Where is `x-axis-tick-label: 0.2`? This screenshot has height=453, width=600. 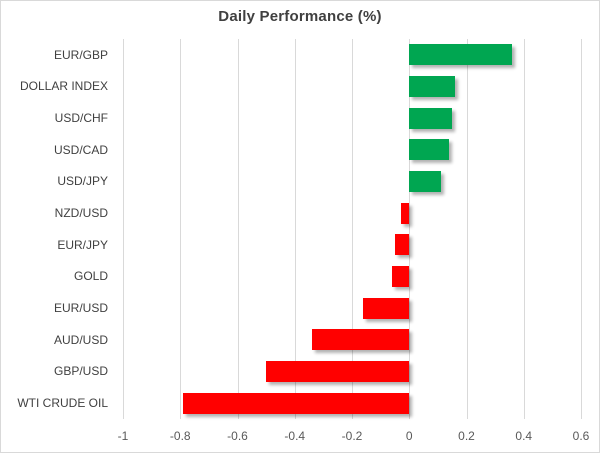
x-axis-tick-label: 0.2 is located at coordinates (466, 436).